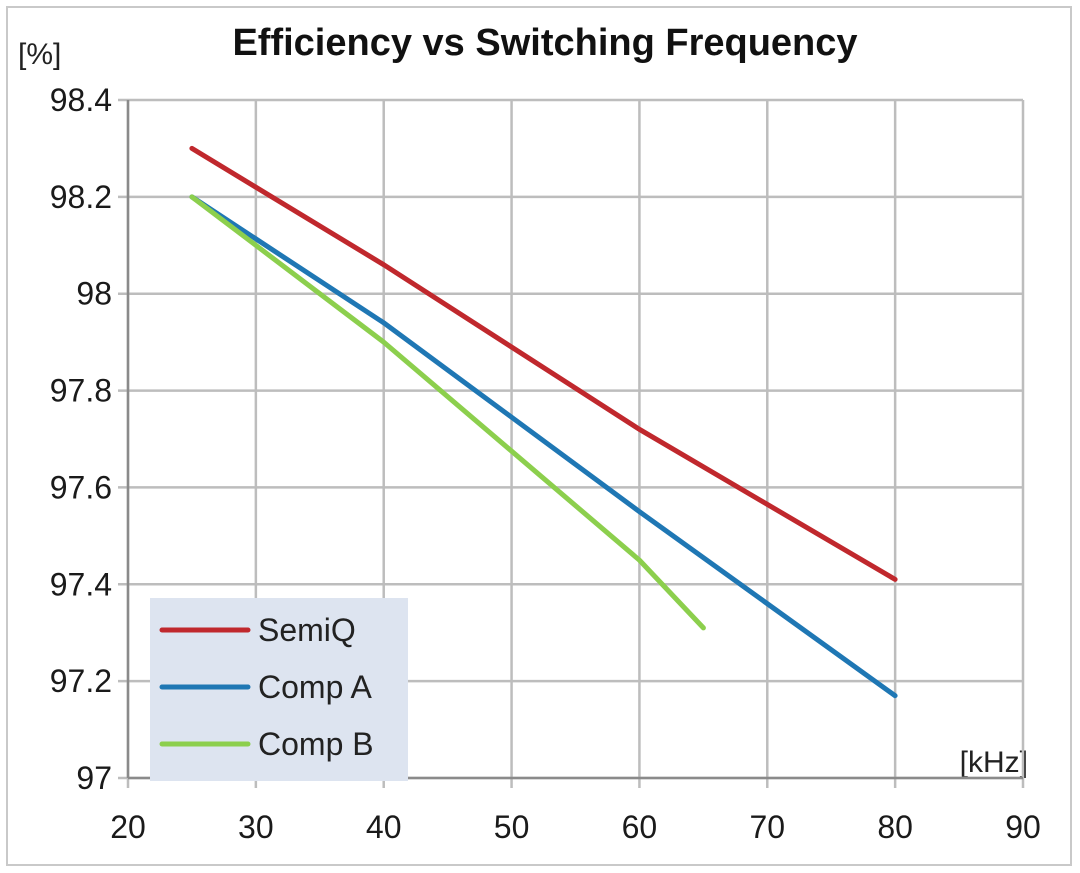 The height and width of the screenshot is (873, 1080). I want to click on legend: SemiQ Comp A Comp B, so click(279, 689).